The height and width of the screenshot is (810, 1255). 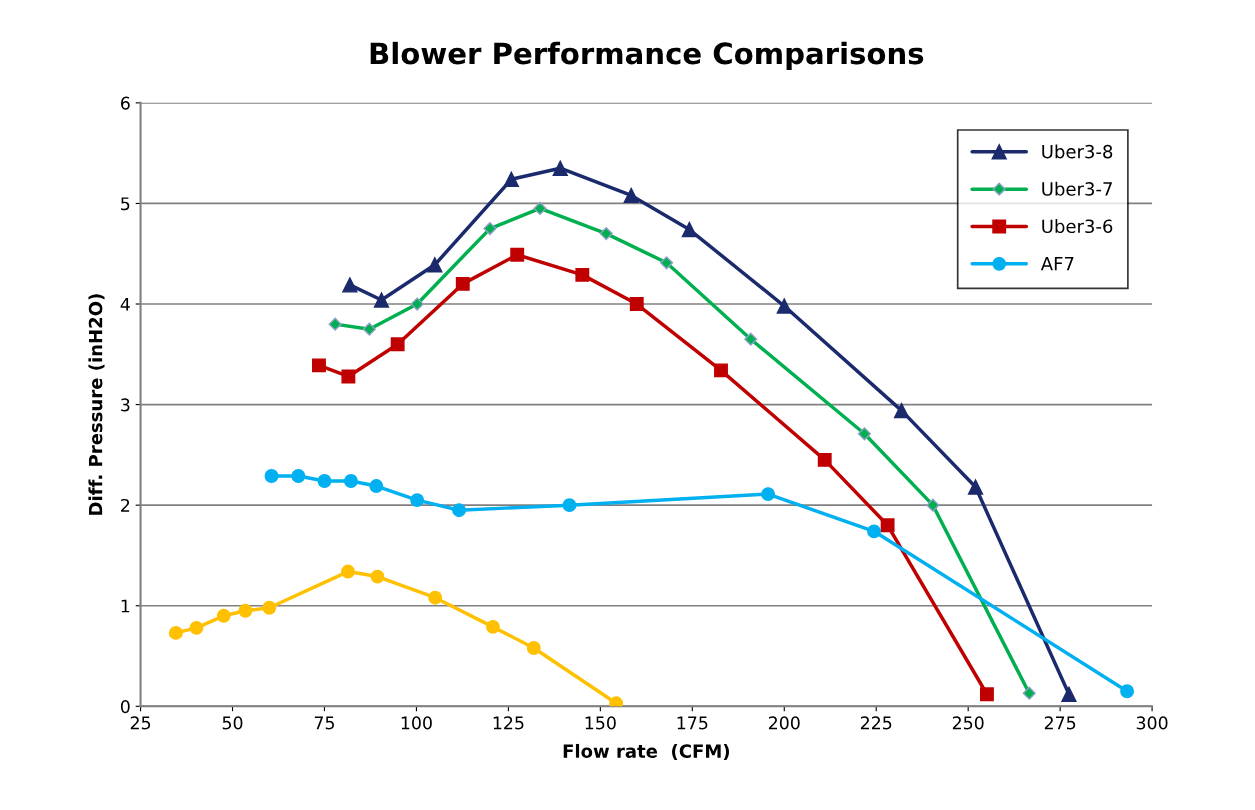 I want to click on x-tick-label: 125, so click(x=508, y=723).